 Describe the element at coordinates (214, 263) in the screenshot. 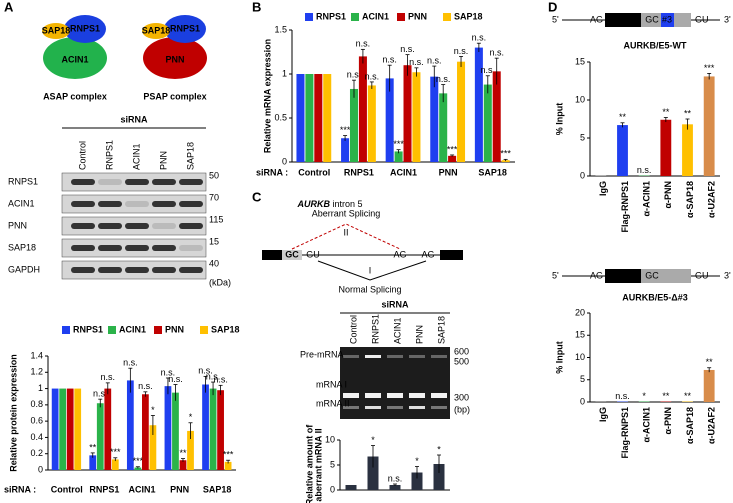

I see `blot-marker: 40` at that location.